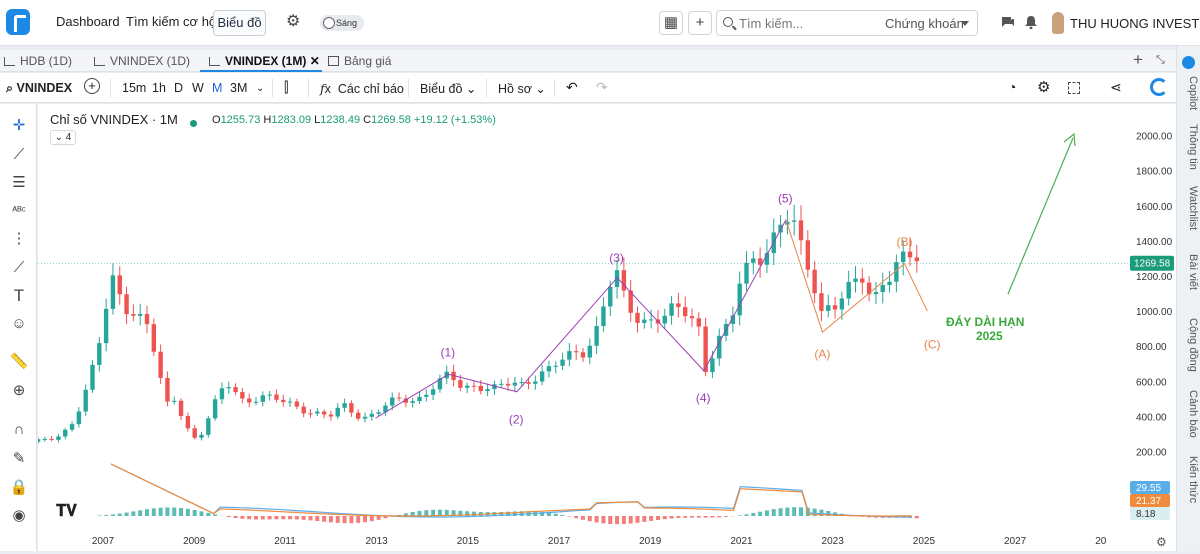 Image resolution: width=1200 pixels, height=554 pixels. What do you see at coordinates (19, 324) in the screenshot?
I see `emoji-icon: ☺` at bounding box center [19, 324].